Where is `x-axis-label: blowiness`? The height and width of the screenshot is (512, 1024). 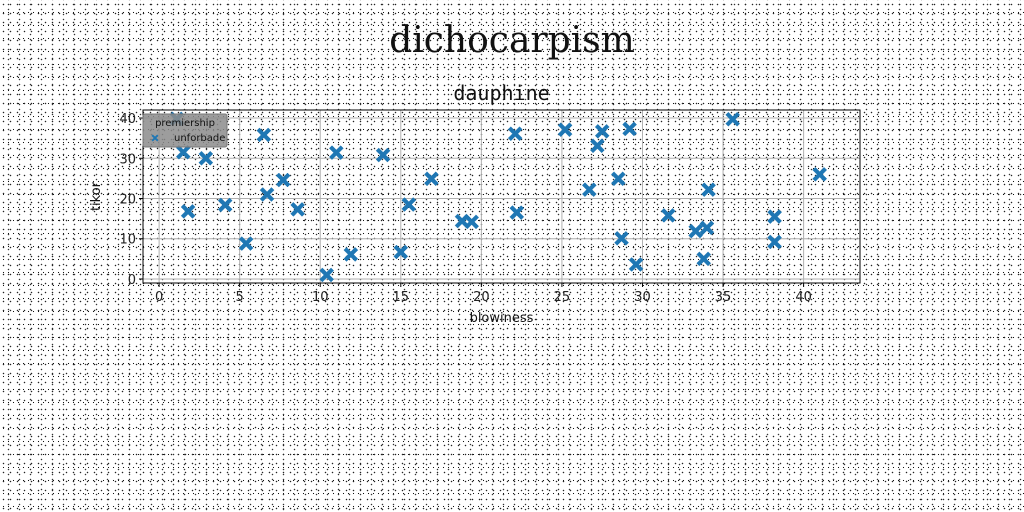 x-axis-label: blowiness is located at coordinates (502, 318).